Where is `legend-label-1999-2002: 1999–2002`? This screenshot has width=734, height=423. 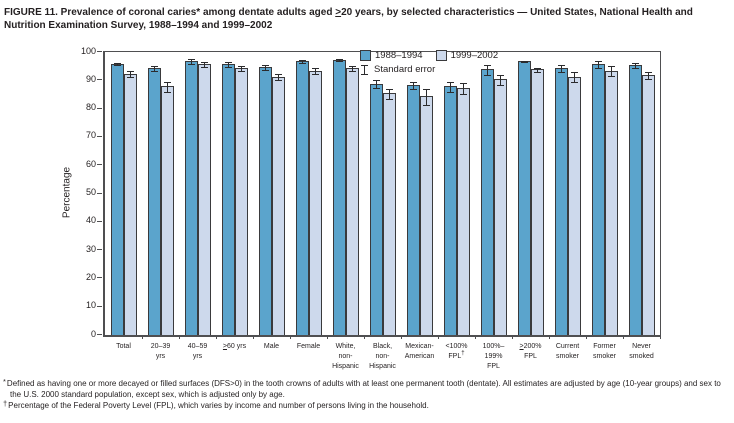
legend-label-1999-2002: 1999–2002 is located at coordinates (474, 55).